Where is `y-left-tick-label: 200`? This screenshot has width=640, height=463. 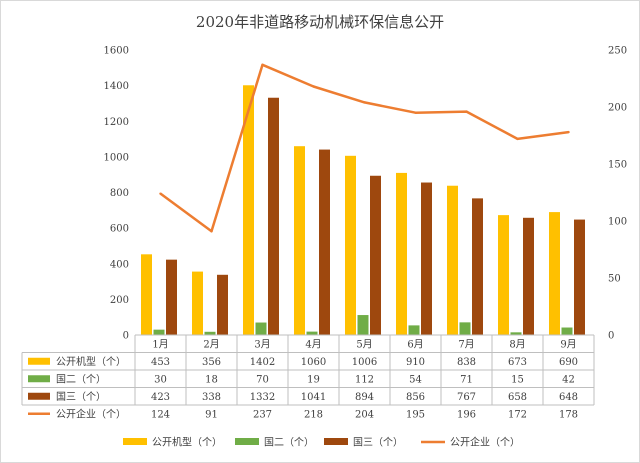 y-left-tick-label: 200 is located at coordinates (119, 300).